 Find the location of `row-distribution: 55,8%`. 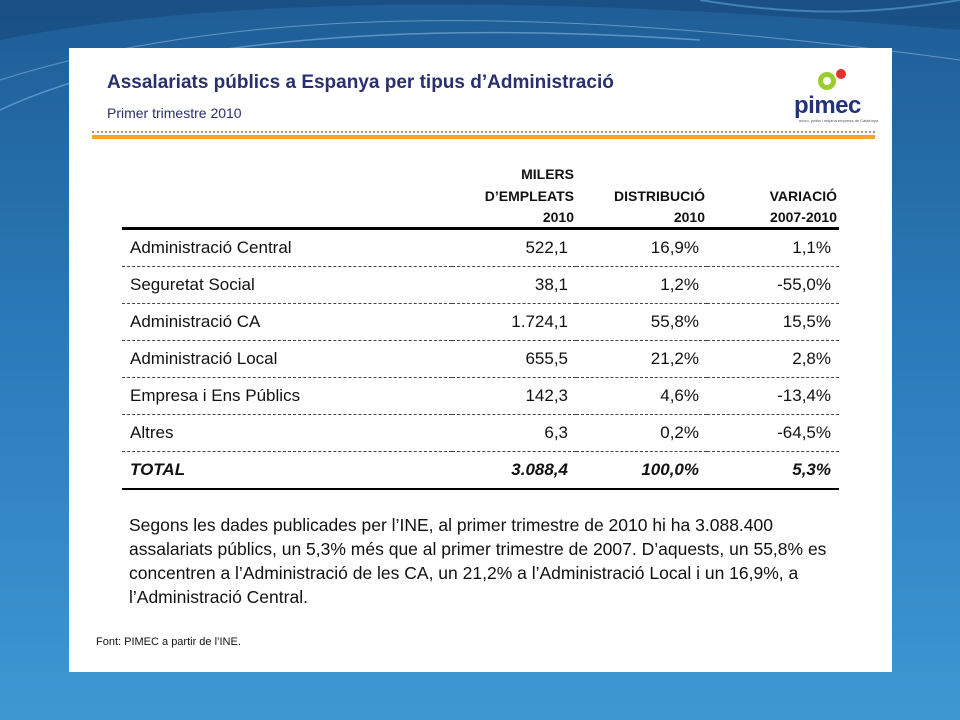

row-distribution: 55,8% is located at coordinates (641, 322).